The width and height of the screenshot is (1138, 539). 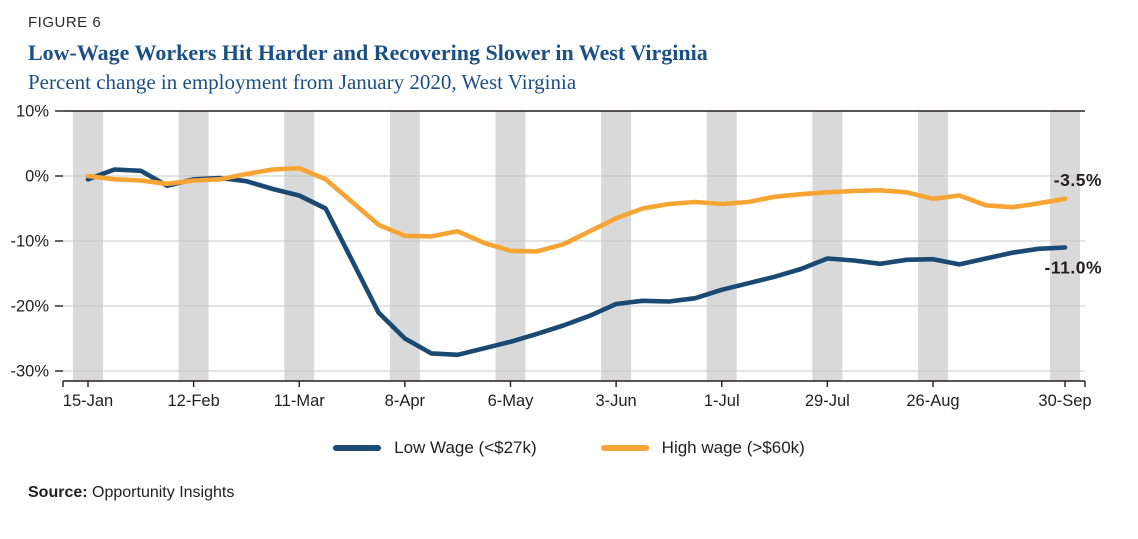 I want to click on svg-text: 26-Aug, so click(x=932, y=401).